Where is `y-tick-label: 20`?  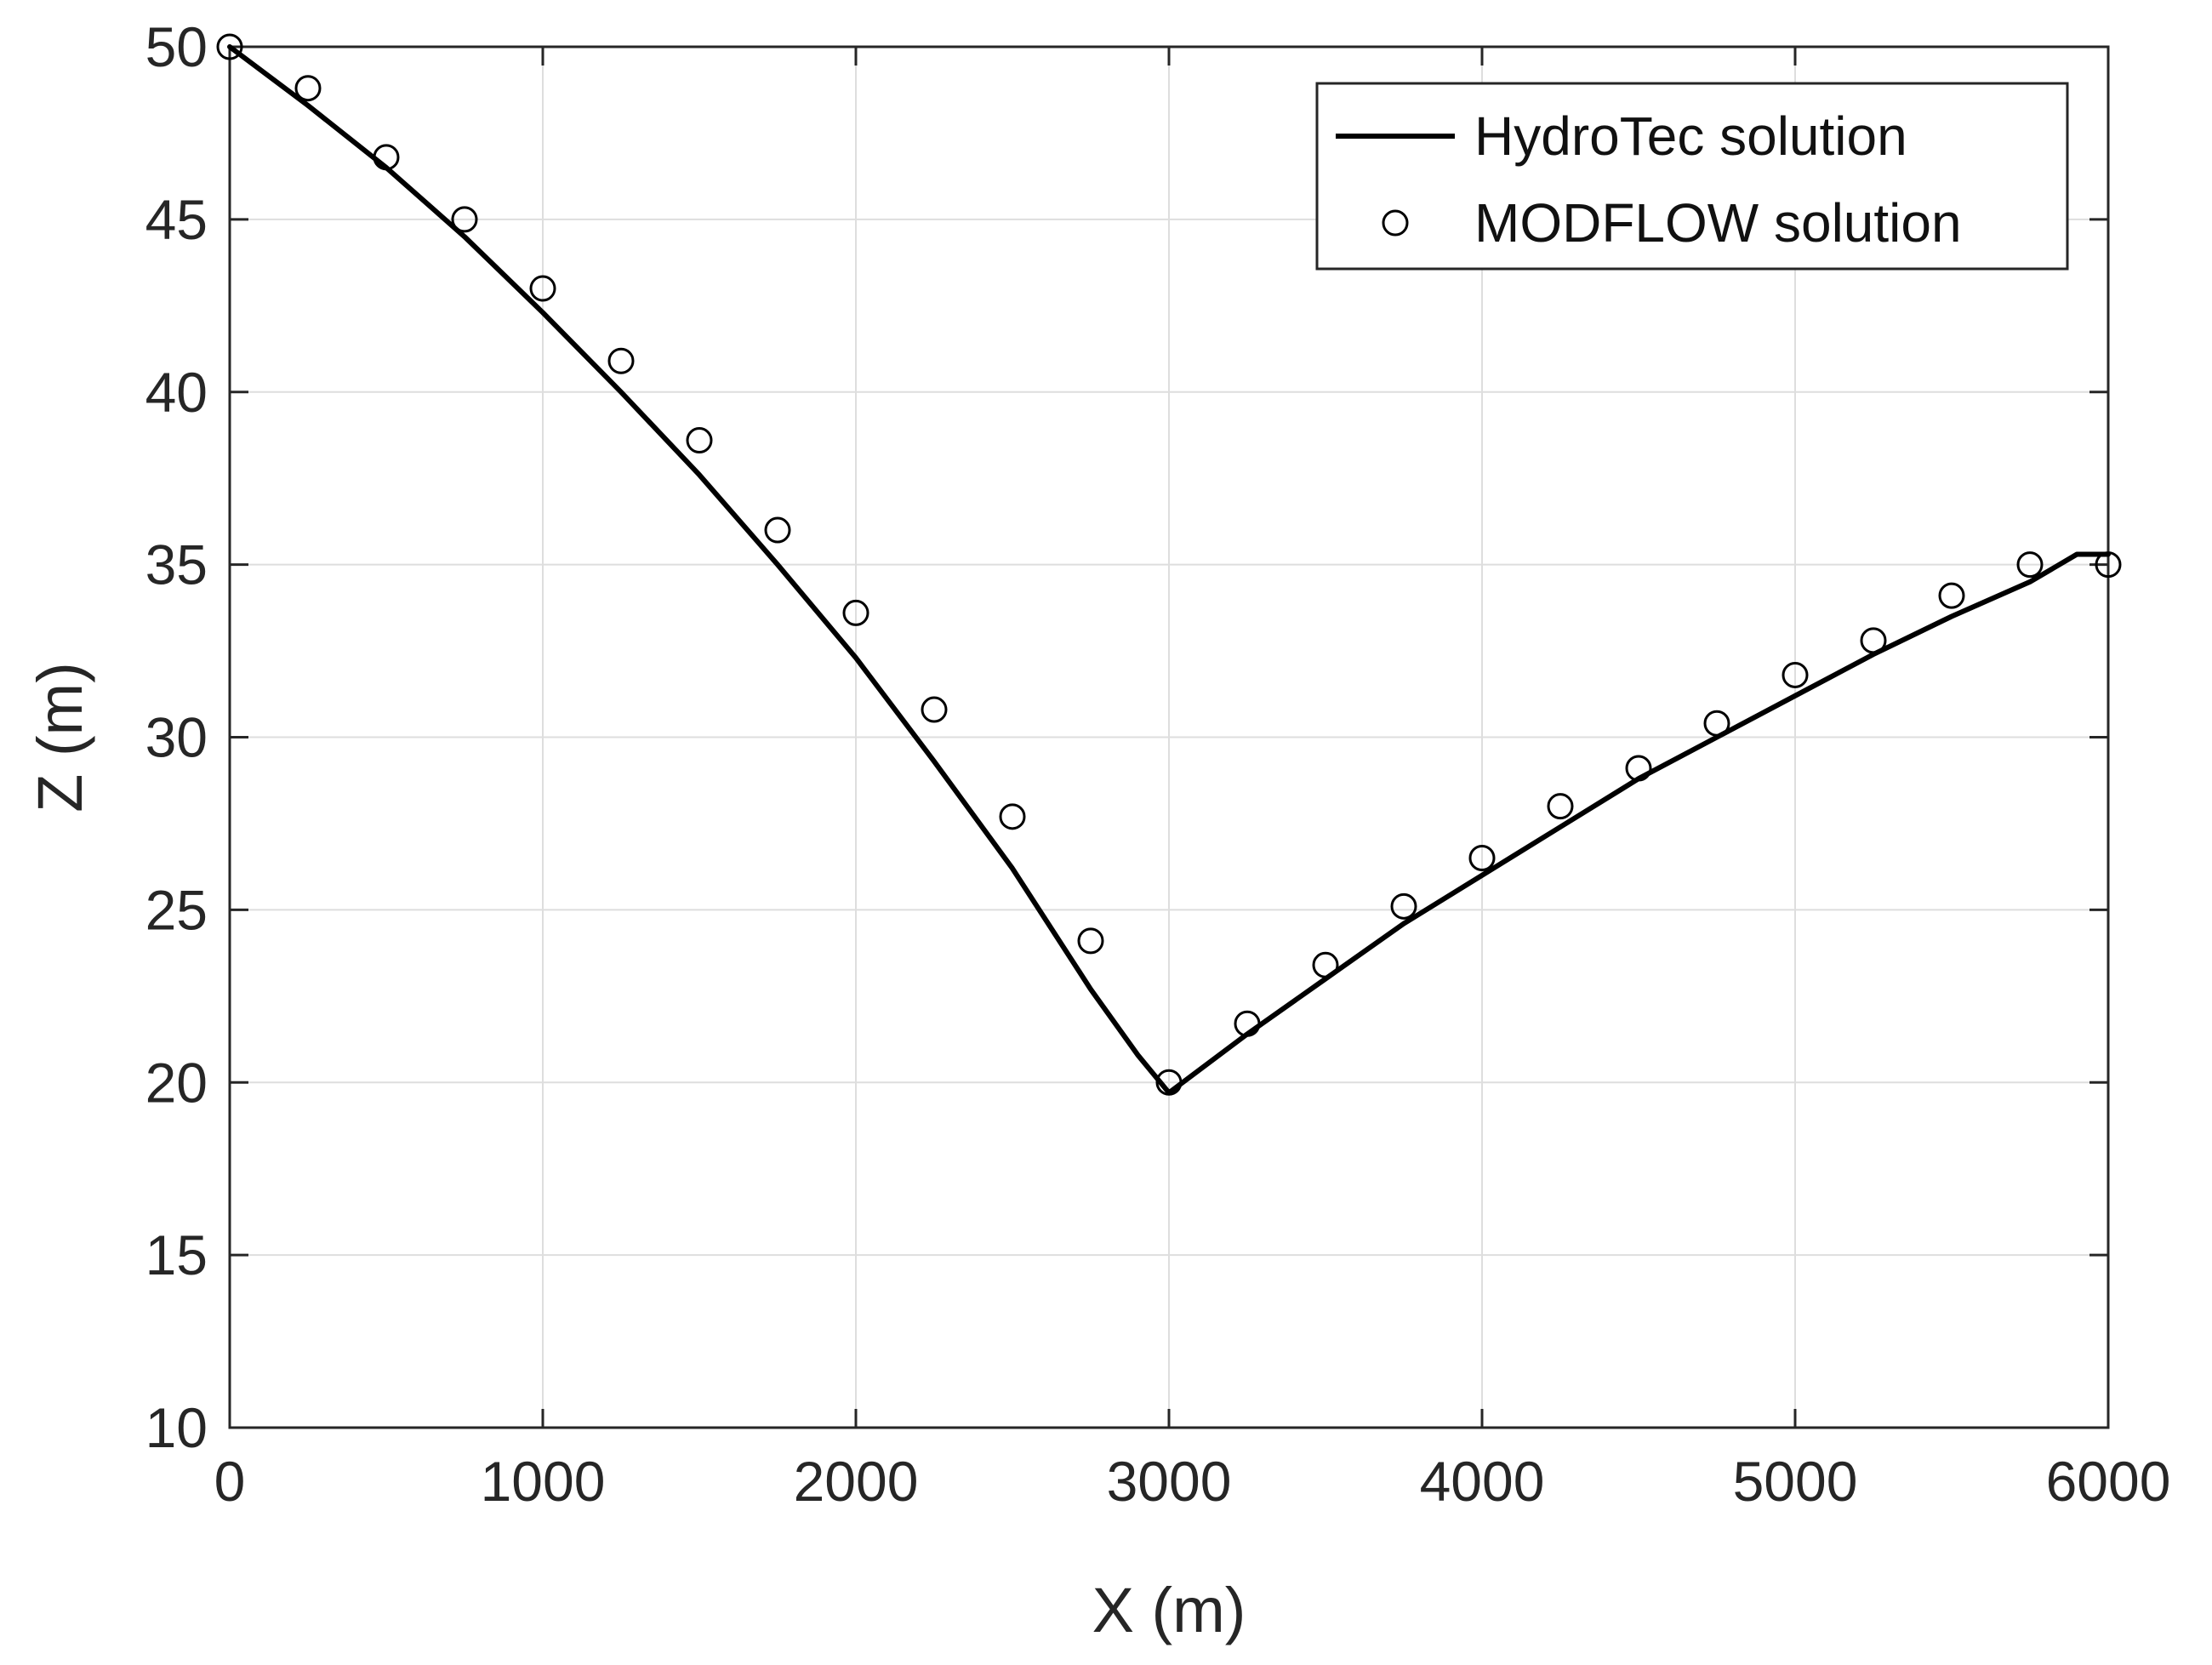
y-tick-label: 20 is located at coordinates (176, 1082).